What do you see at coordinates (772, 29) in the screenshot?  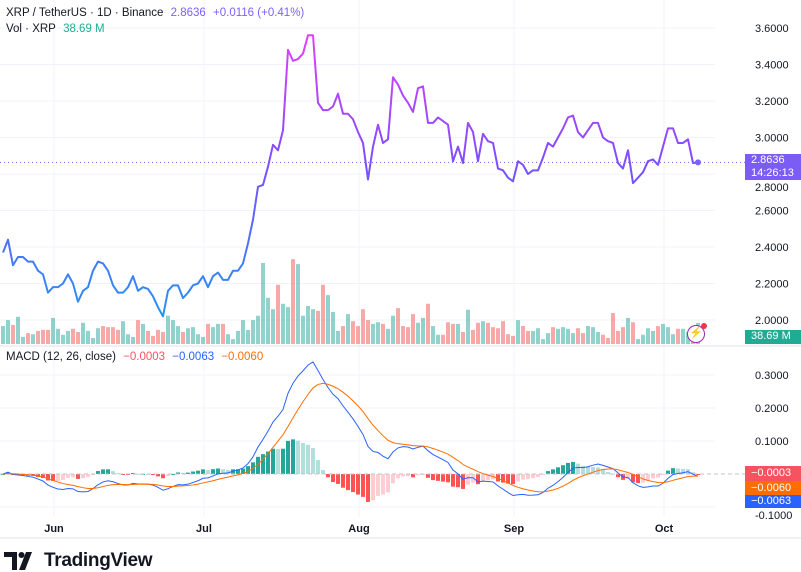 I see `price-axis-label: 3.6000` at bounding box center [772, 29].